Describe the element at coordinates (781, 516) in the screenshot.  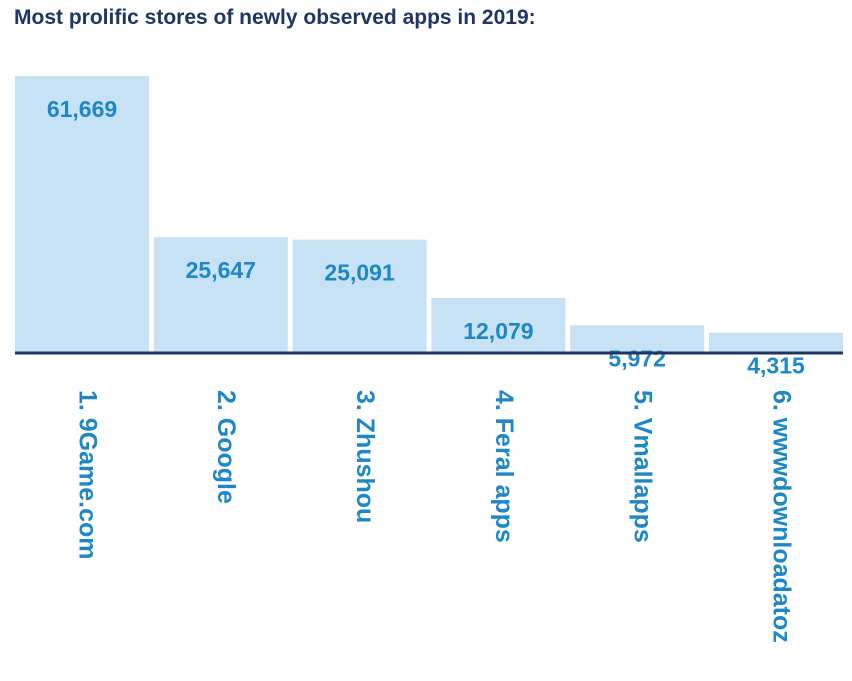
I see `category-label: 6. wwwdownloadatoz` at that location.